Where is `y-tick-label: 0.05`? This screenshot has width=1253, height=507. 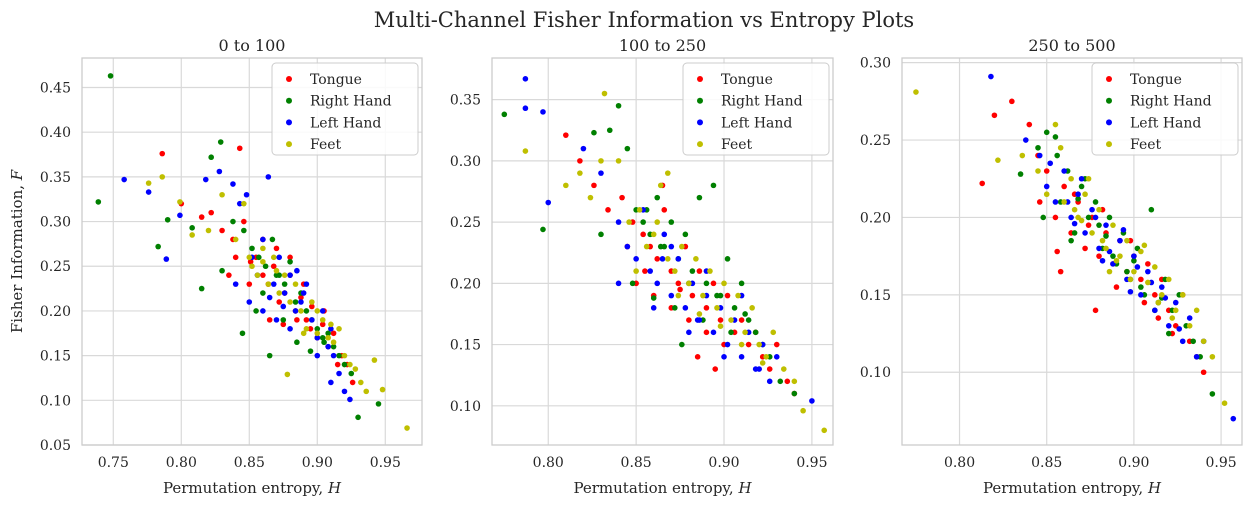
y-tick-label: 0.05 is located at coordinates (55, 446).